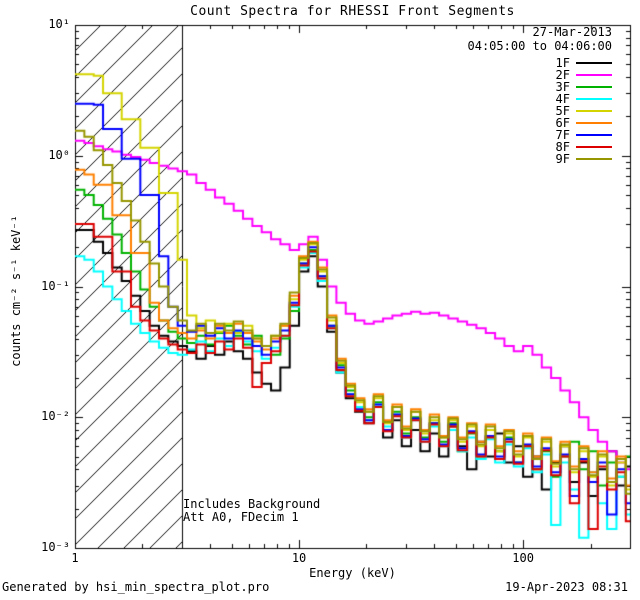 The width and height of the screenshot is (640, 600). Describe the element at coordinates (562, 147) in the screenshot. I see `legend-label: 8F` at that location.